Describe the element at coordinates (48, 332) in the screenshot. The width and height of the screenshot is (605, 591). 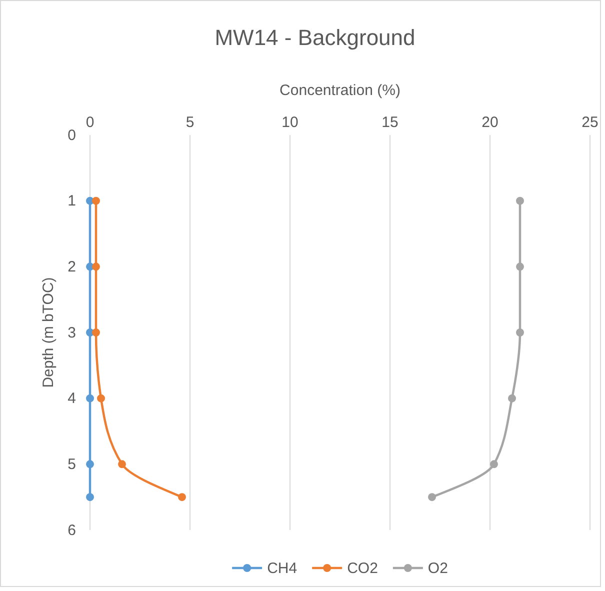
I see `y-axis-title: Depth (m bTOC)` at that location.